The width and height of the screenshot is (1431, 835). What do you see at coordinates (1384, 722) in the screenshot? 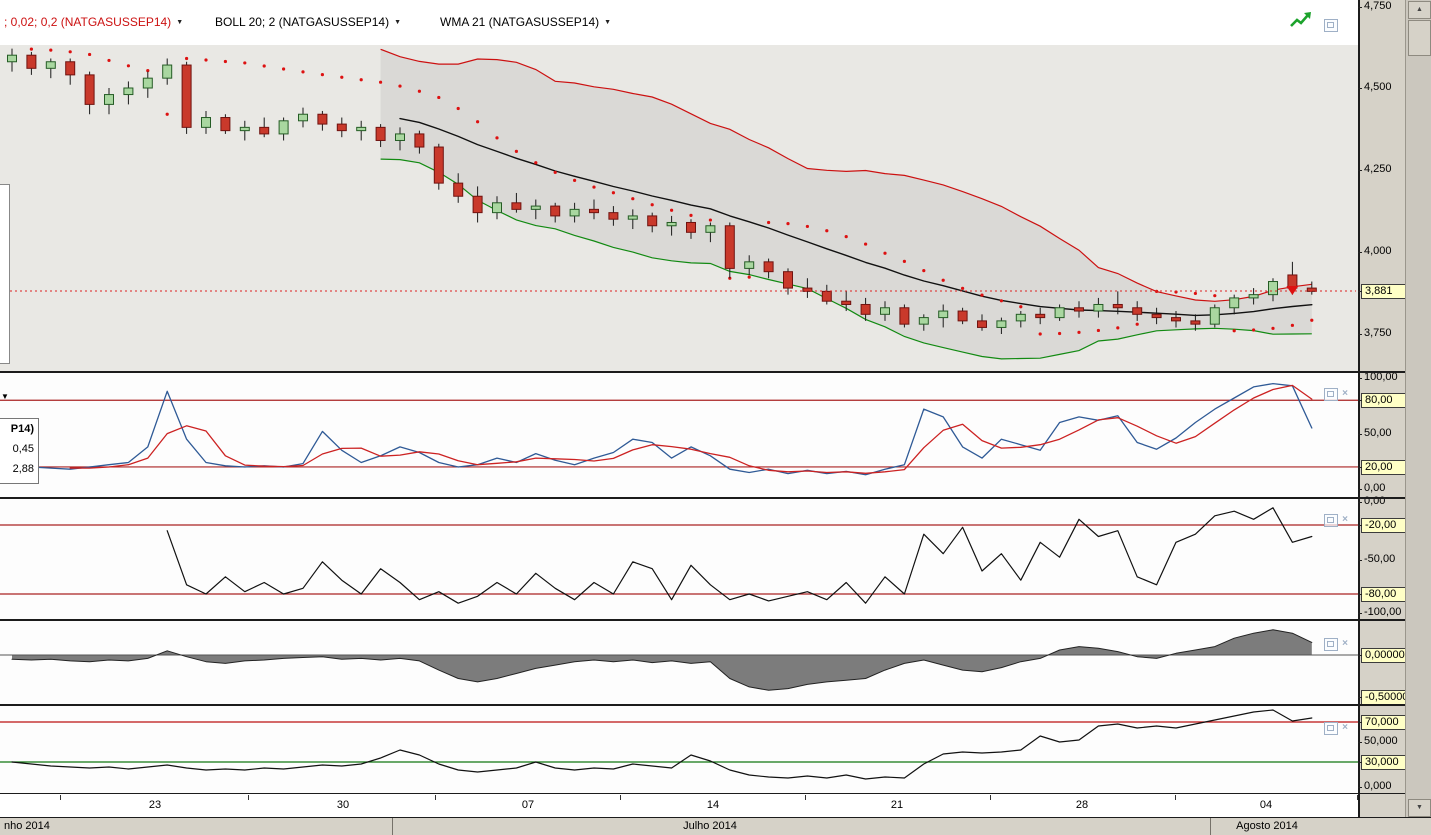
I see `axis-value-box: 70,000` at bounding box center [1384, 722].